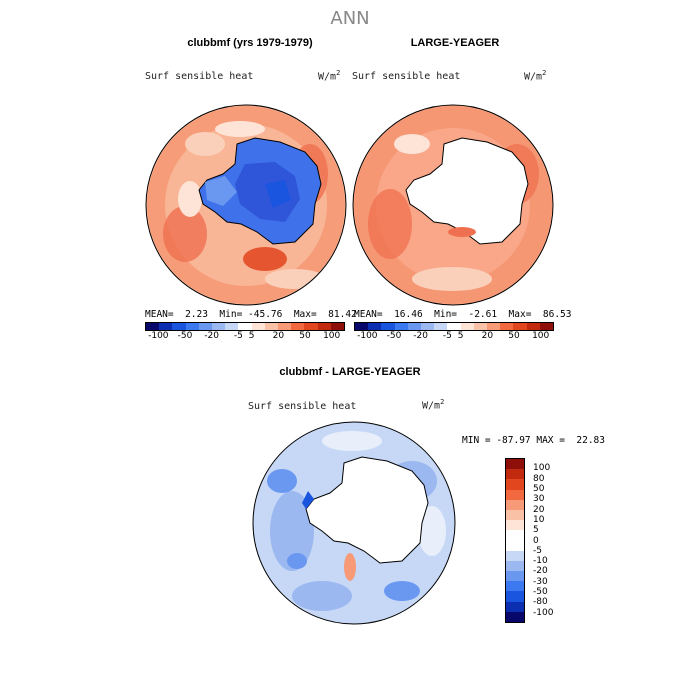 This screenshot has height=700, width=700. What do you see at coordinates (553, 540) in the screenshot?
I see `colorbar-diff-labels: 100 80 50 30 20 10 5 0 -5 -10 -20 -30 -50 -80 -100` at bounding box center [553, 540].